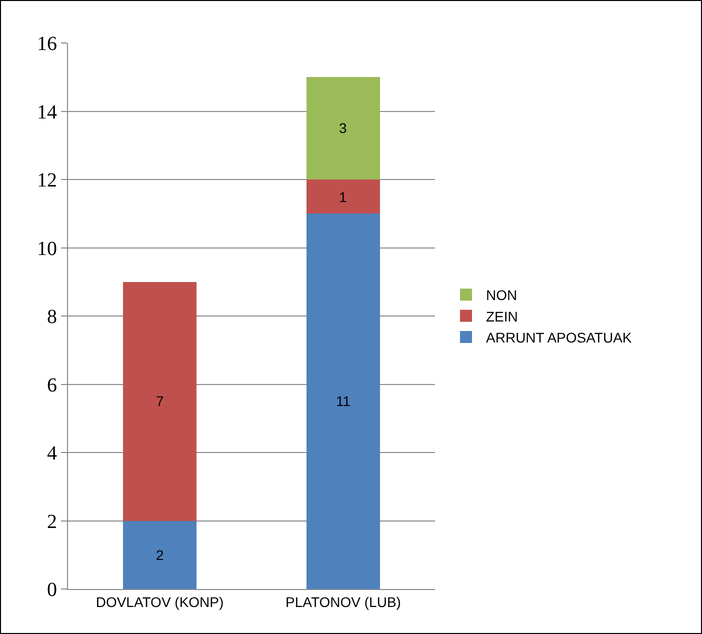 Image resolution: width=702 pixels, height=634 pixels. What do you see at coordinates (47, 44) in the screenshot?
I see `y-tick-label: 16` at bounding box center [47, 44].